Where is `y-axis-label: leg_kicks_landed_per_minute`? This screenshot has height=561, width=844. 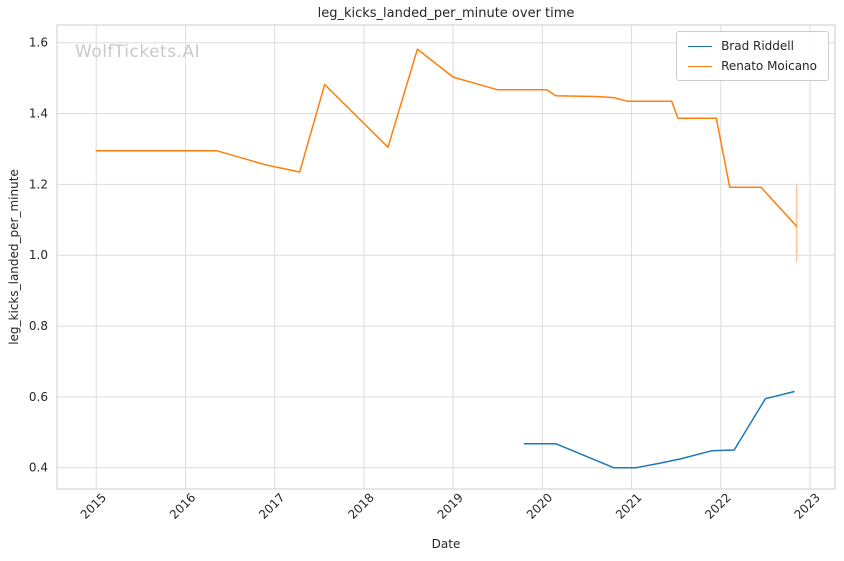
y-axis-label: leg_kicks_landed_per_minute is located at coordinates (14, 257).